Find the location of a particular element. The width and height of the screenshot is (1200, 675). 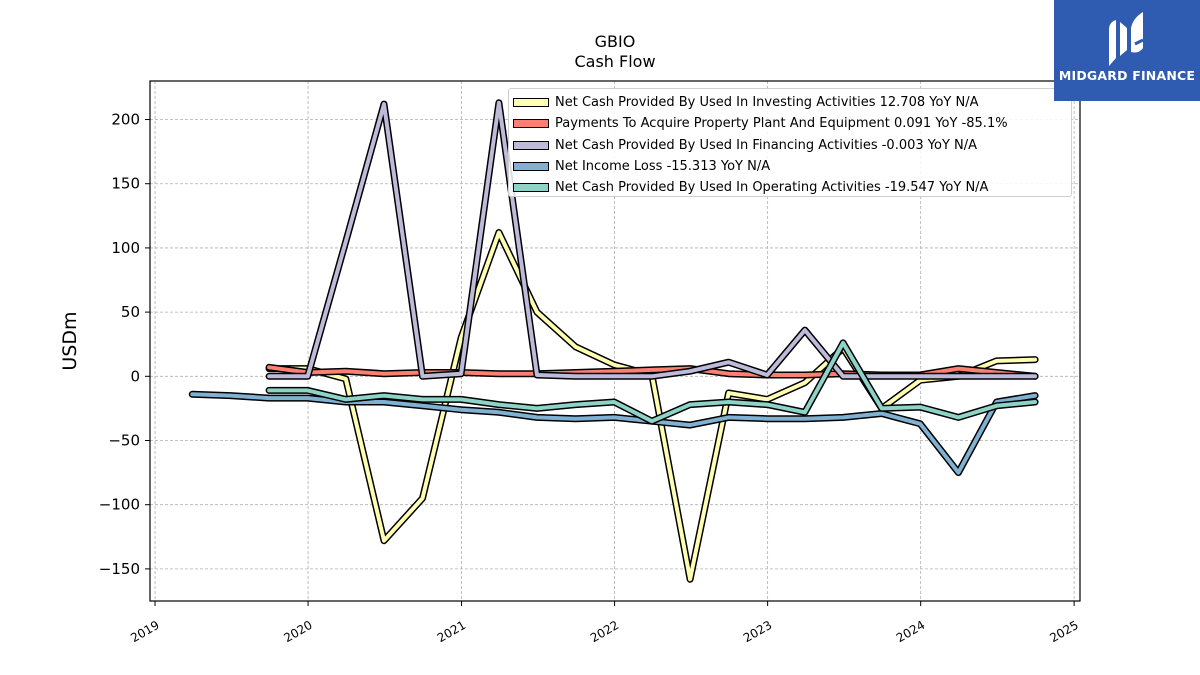

legend-item: Net Income Loss -15.313 YoY N/A is located at coordinates (790, 166).